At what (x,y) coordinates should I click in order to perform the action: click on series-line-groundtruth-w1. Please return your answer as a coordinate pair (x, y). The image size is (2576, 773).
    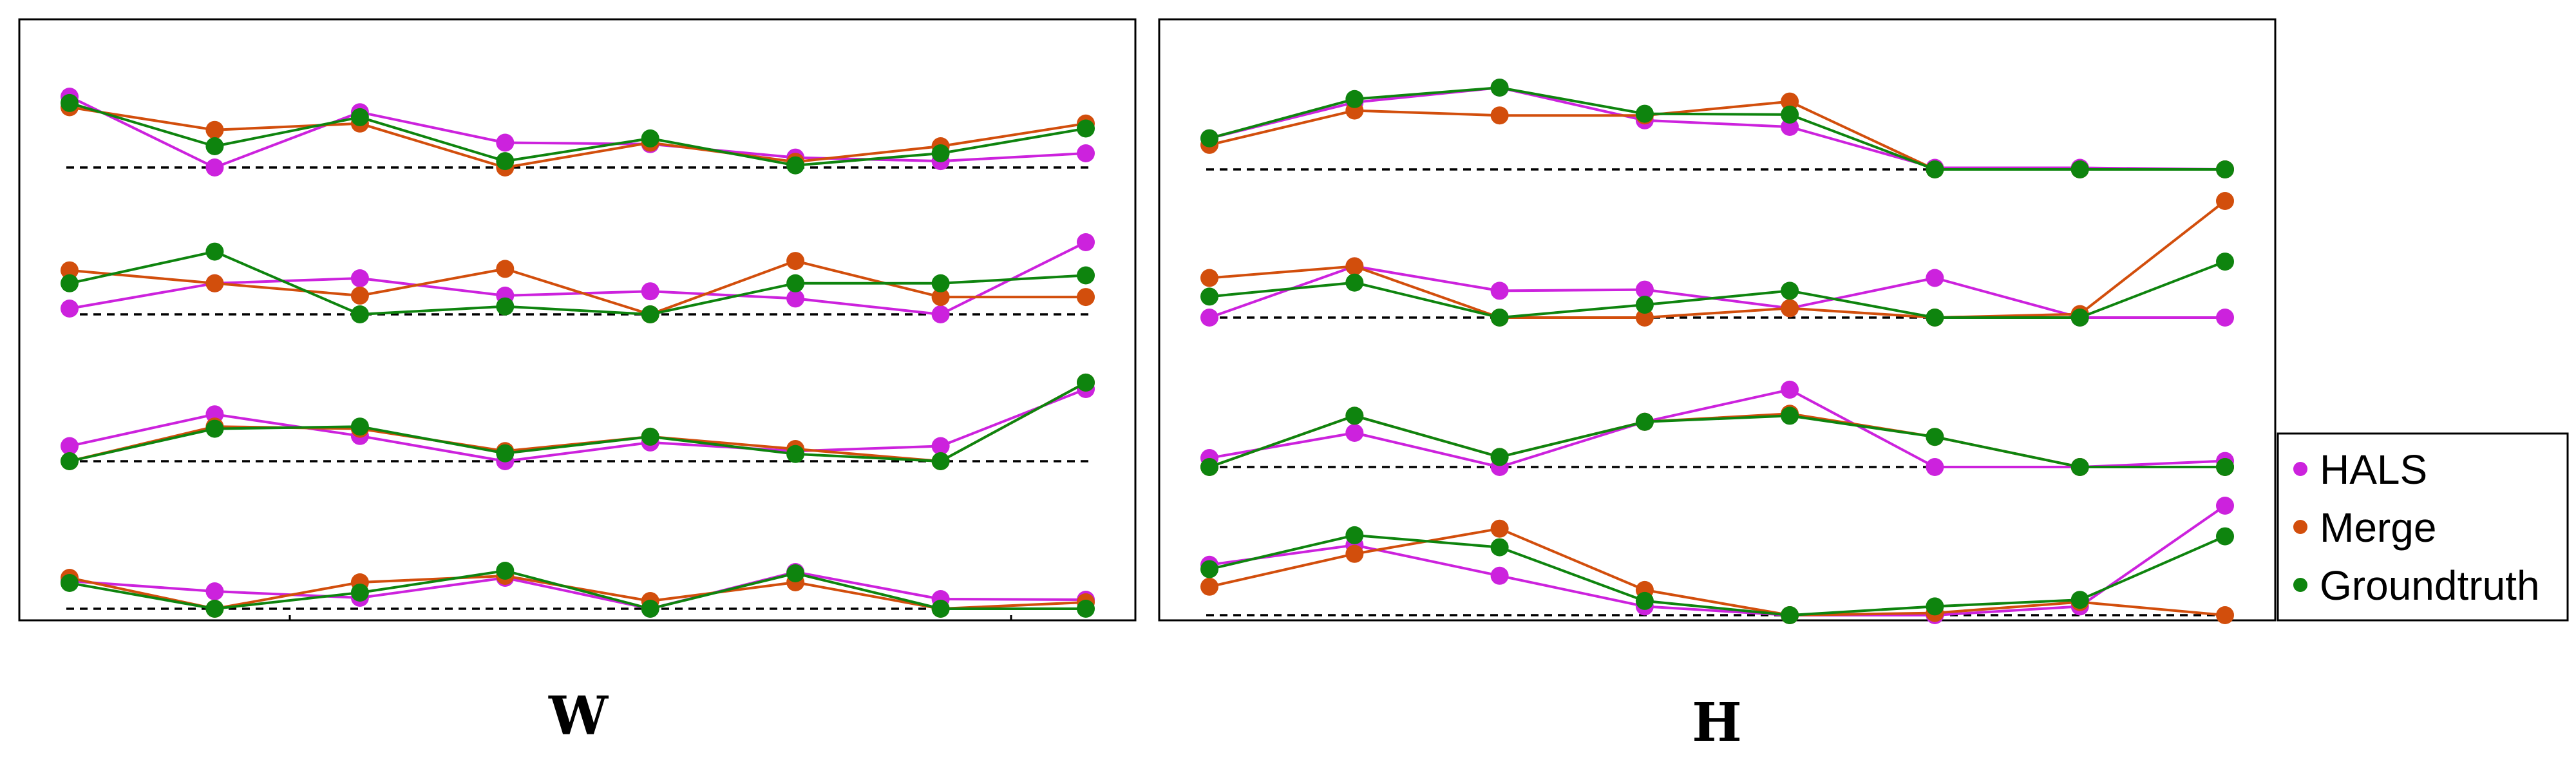
    Looking at the image, I should click on (577, 134).